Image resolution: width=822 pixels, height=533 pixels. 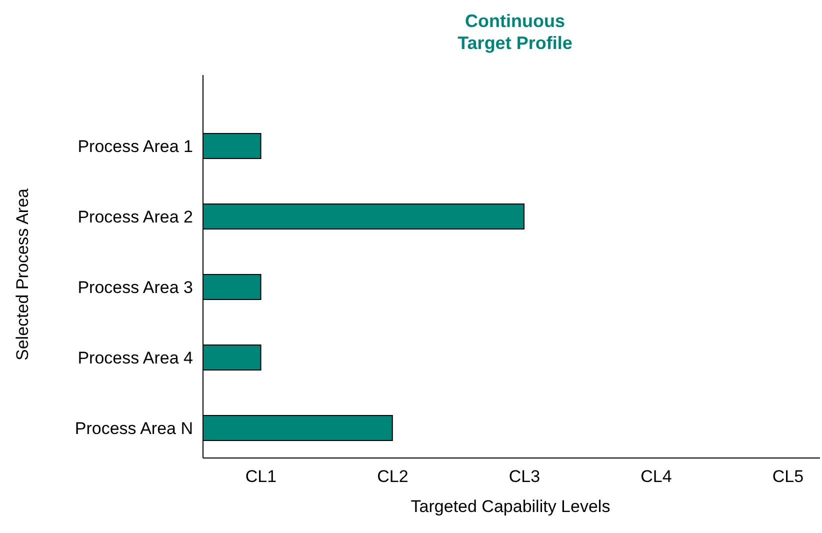 I want to click on text: CL2, so click(x=392, y=476).